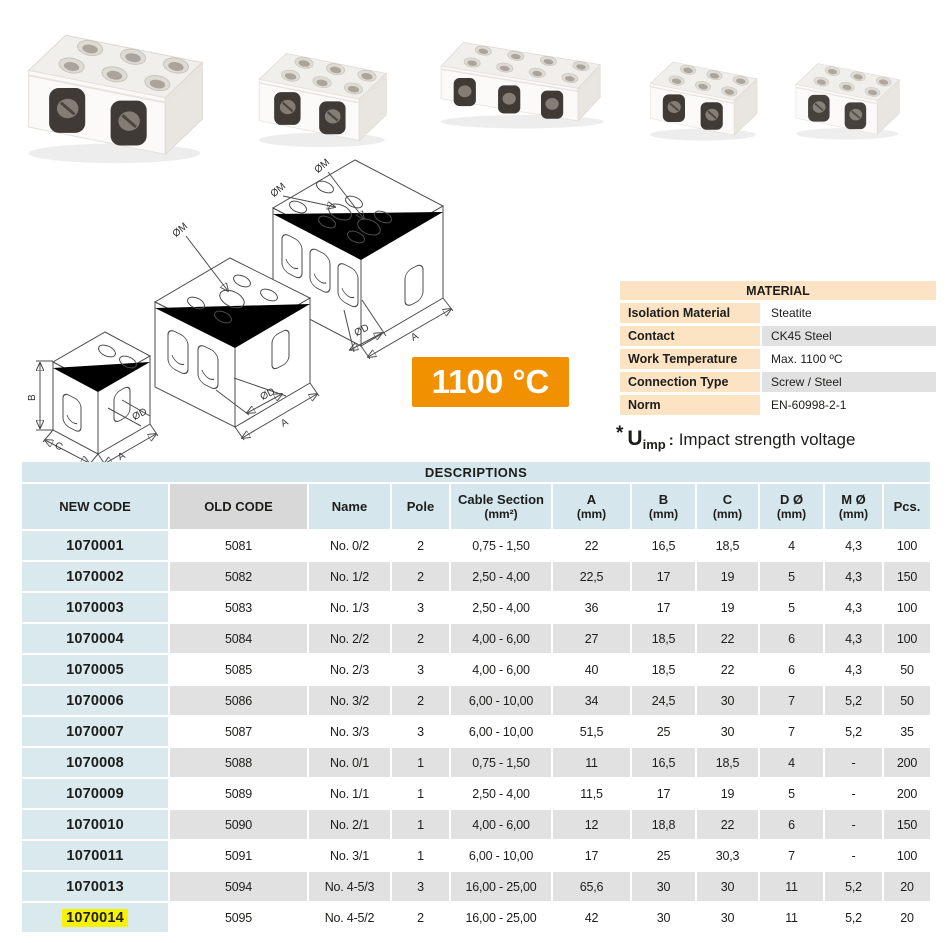 Image resolution: width=950 pixels, height=943 pixels. Describe the element at coordinates (853, 793) in the screenshot. I see `m-diameter-cell: -` at that location.